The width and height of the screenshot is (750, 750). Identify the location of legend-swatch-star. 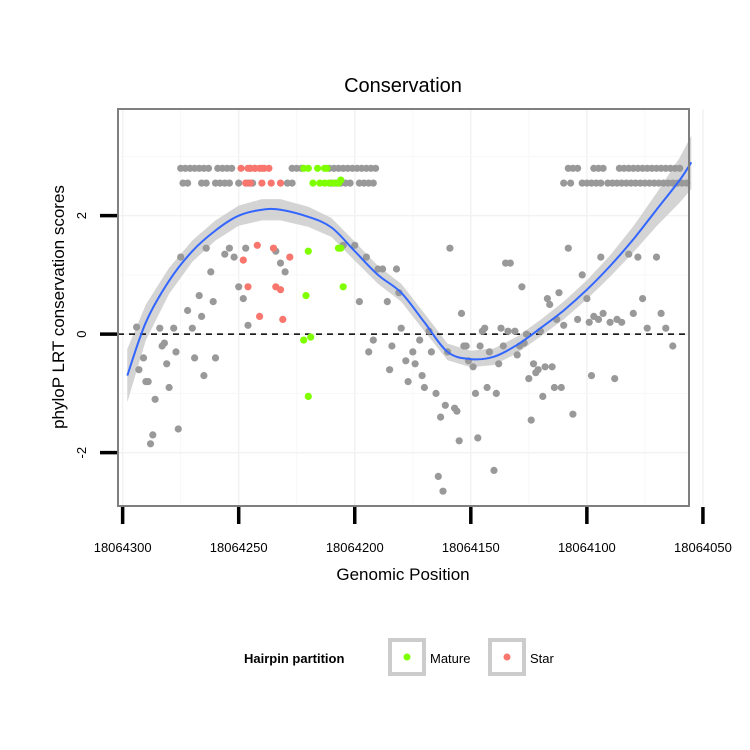
(507, 657).